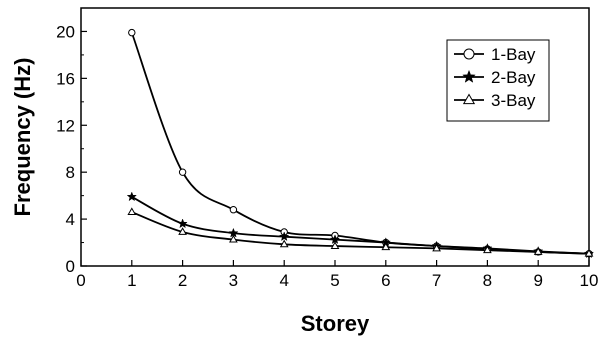  What do you see at coordinates (335, 323) in the screenshot?
I see `x-axis-title: Storey` at bounding box center [335, 323].